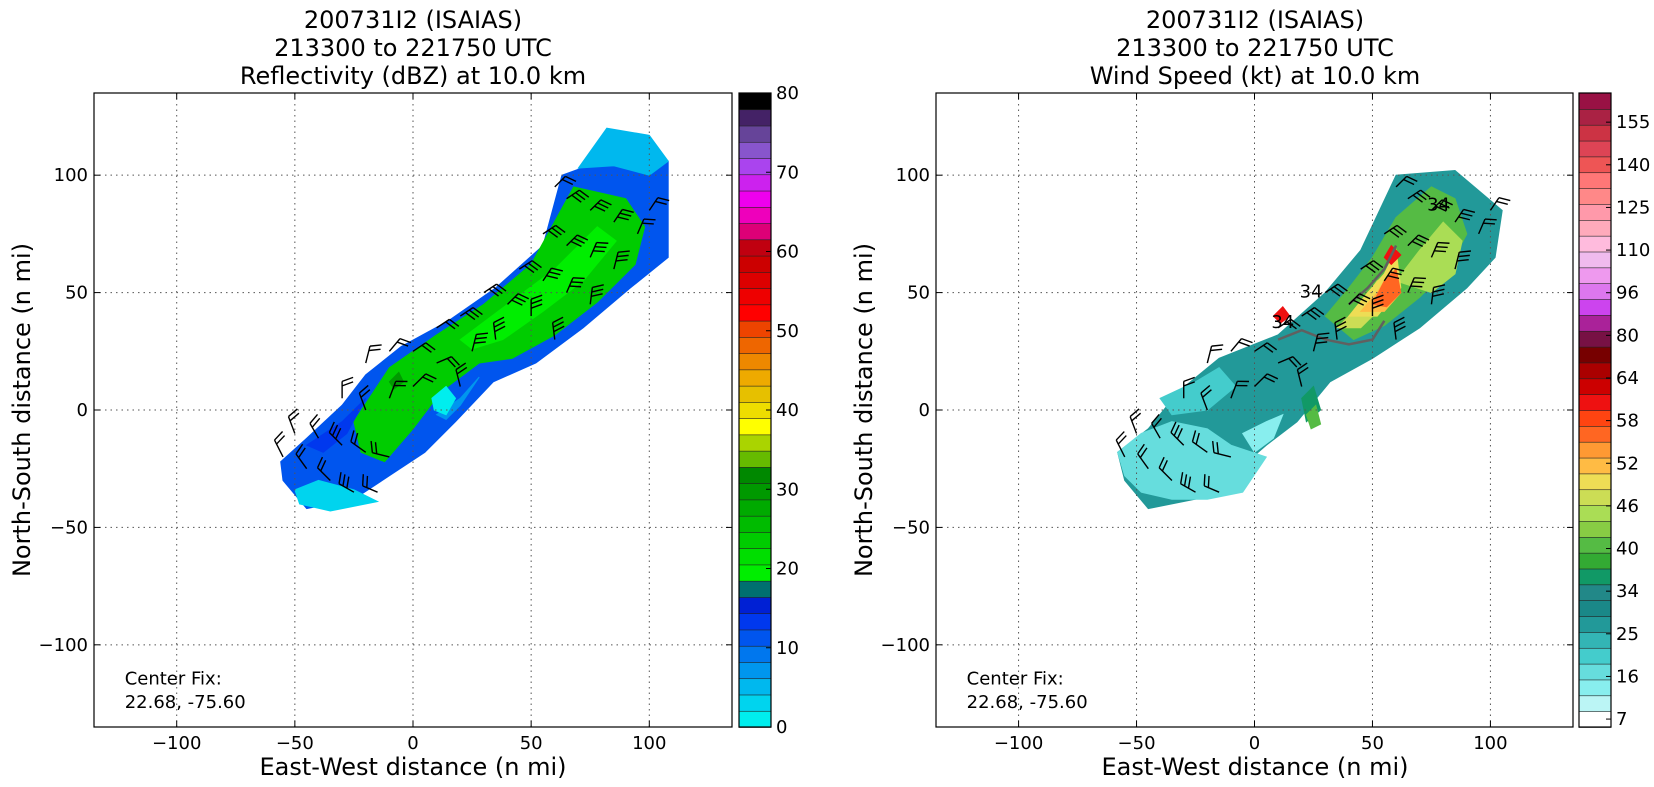 Image resolution: width=1654 pixels, height=787 pixels. What do you see at coordinates (787, 489) in the screenshot?
I see `reflectivity-colorbar-tick-label: 30` at bounding box center [787, 489].